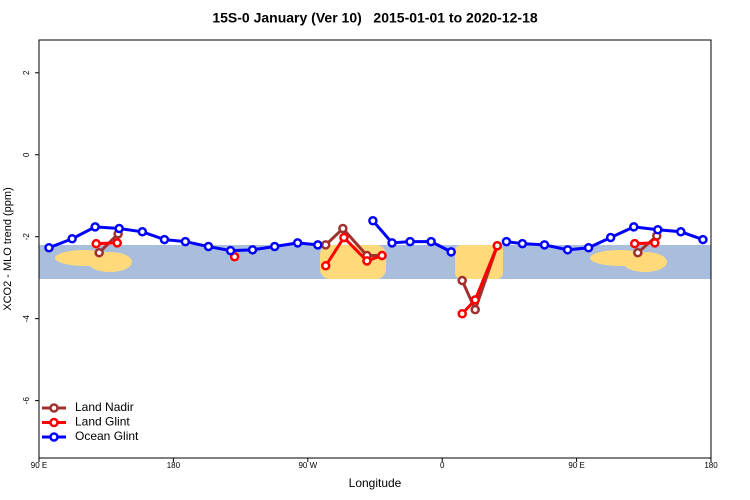 This screenshot has height=500, width=750. I want to click on y-tick-label: 2, so click(26, 72).